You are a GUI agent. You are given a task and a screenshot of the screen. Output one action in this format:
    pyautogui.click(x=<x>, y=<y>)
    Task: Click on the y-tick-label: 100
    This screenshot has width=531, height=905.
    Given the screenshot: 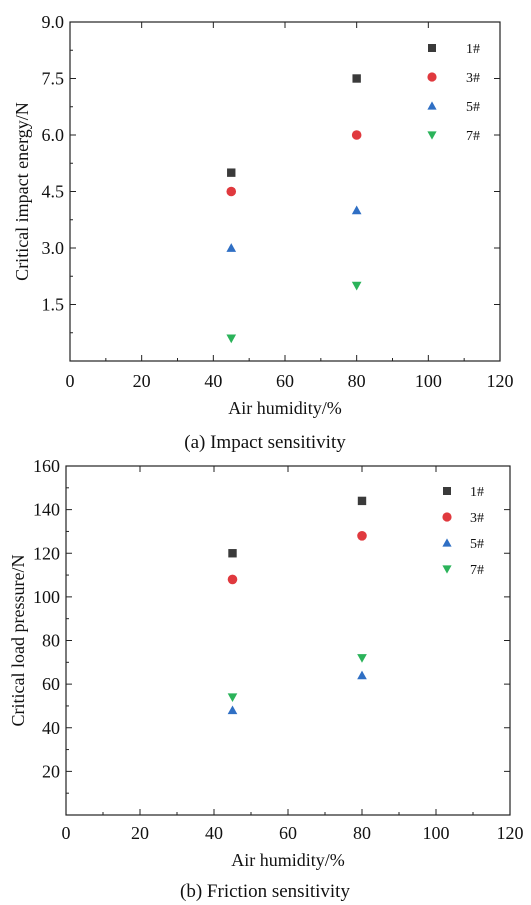 What is the action you would take?
    pyautogui.click(x=46, y=597)
    